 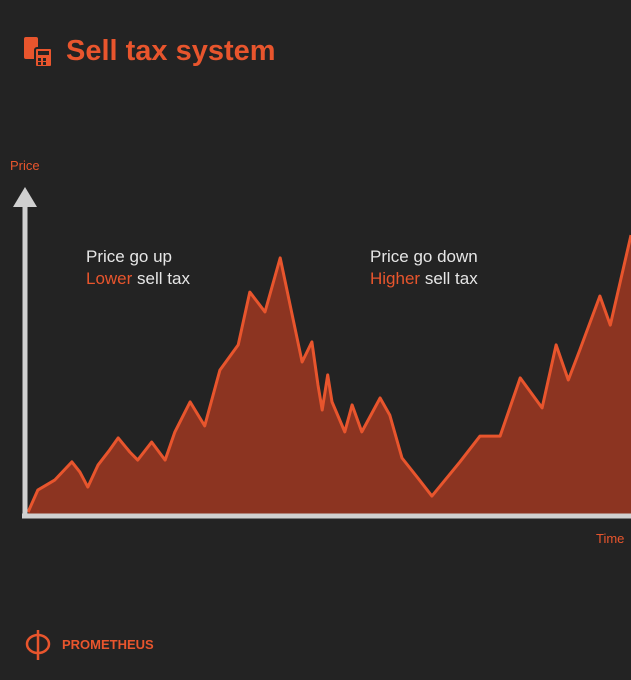 I want to click on brand: PROMETHEUS, so click(x=108, y=644).